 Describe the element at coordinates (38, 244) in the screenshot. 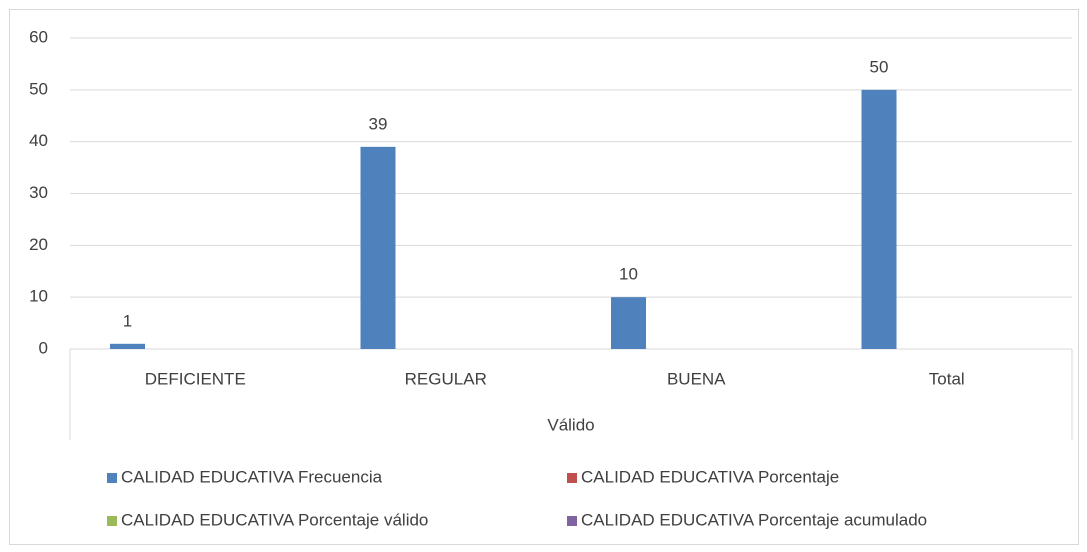

I see `y-tick-label: 20` at that location.